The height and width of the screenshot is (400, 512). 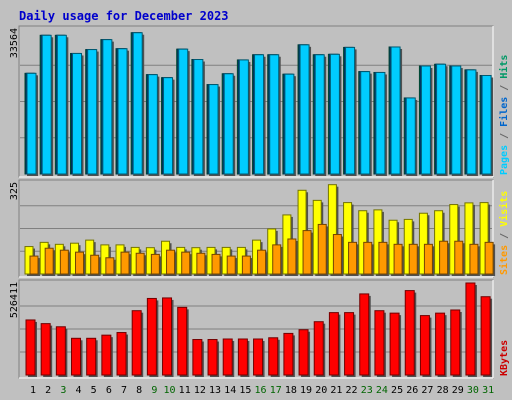 I want to click on x-tick-label: 10, so click(x=170, y=390).